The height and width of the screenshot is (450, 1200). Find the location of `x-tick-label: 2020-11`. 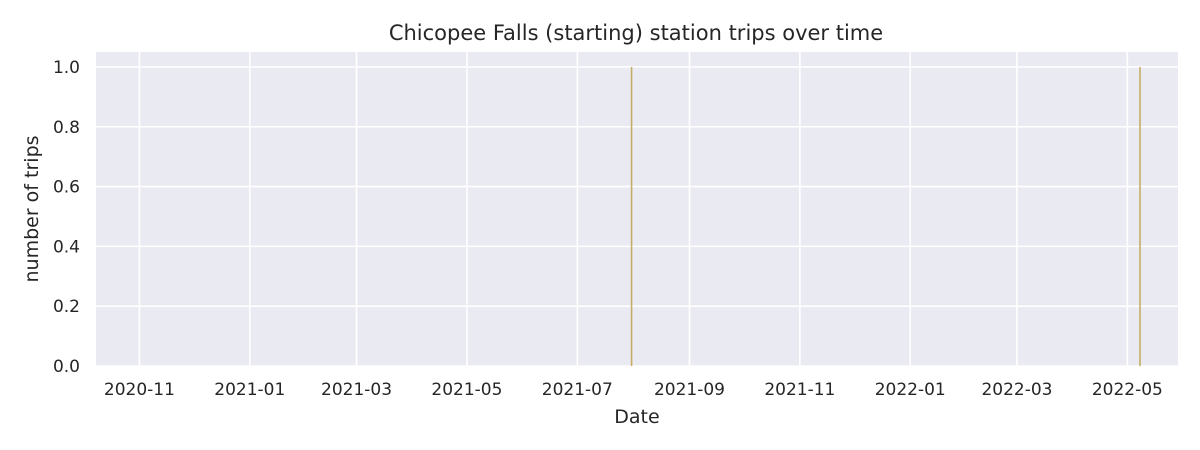

x-tick-label: 2020-11 is located at coordinates (139, 390).